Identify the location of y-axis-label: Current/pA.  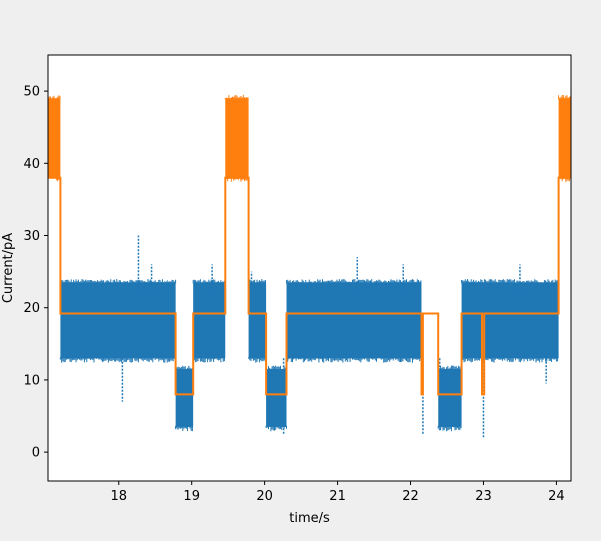
(8, 268).